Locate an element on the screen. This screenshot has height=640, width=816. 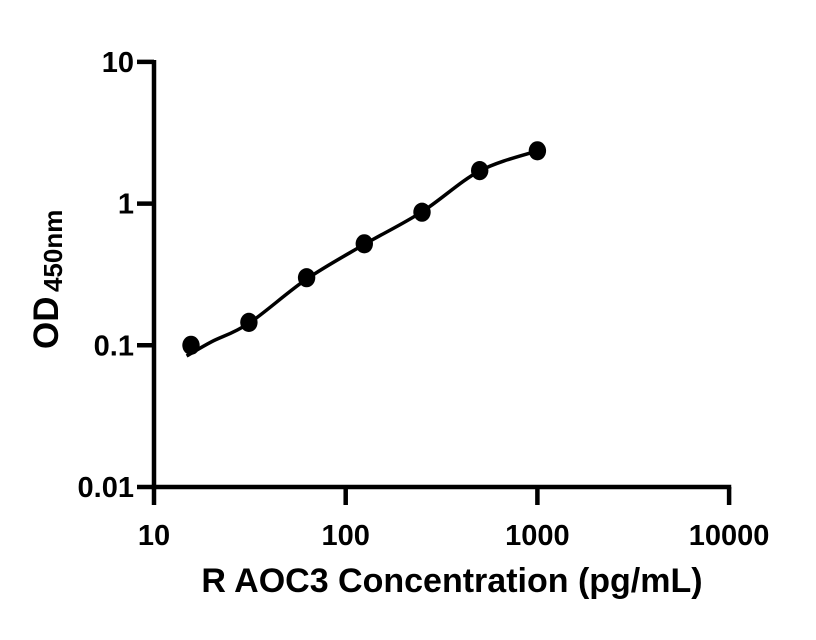
x-axis-title: R AOC3 Concentration (pg/mL) is located at coordinates (451, 581).